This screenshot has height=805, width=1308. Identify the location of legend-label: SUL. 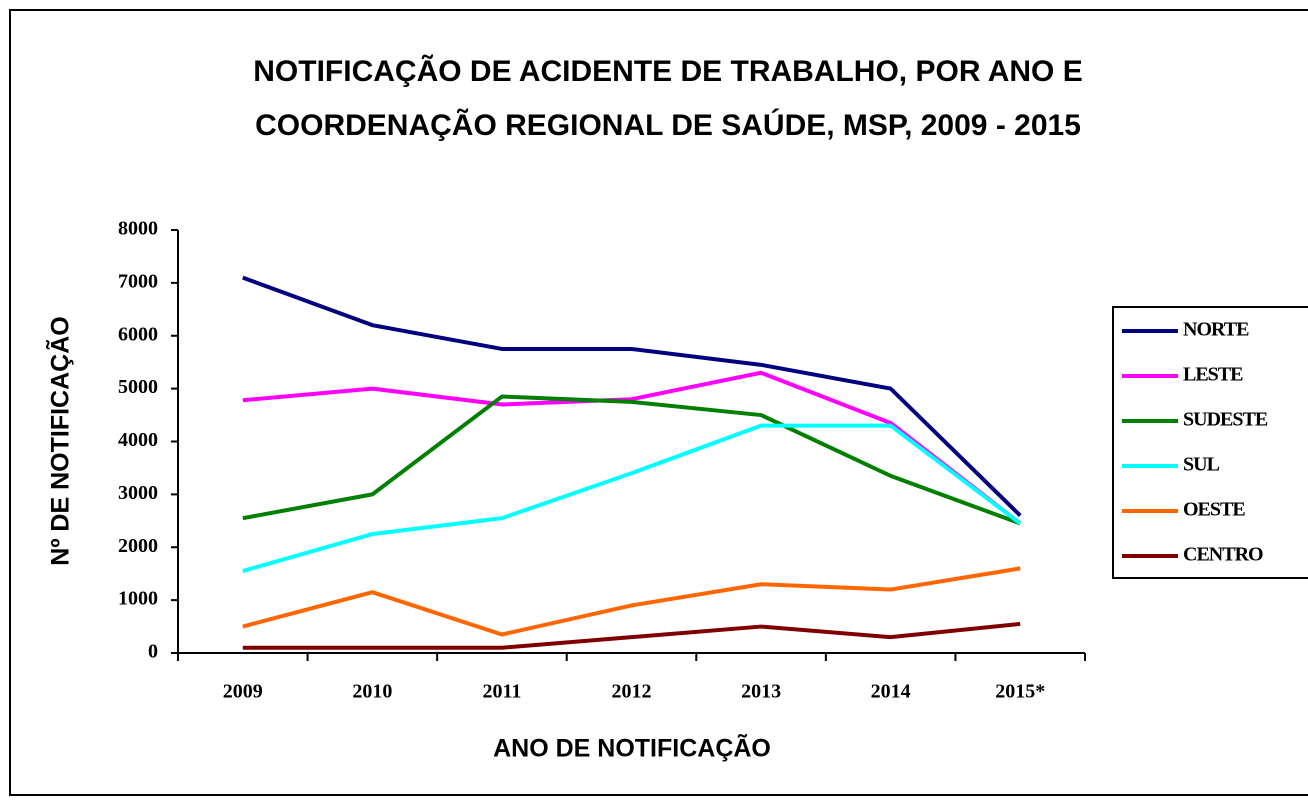
(1201, 465).